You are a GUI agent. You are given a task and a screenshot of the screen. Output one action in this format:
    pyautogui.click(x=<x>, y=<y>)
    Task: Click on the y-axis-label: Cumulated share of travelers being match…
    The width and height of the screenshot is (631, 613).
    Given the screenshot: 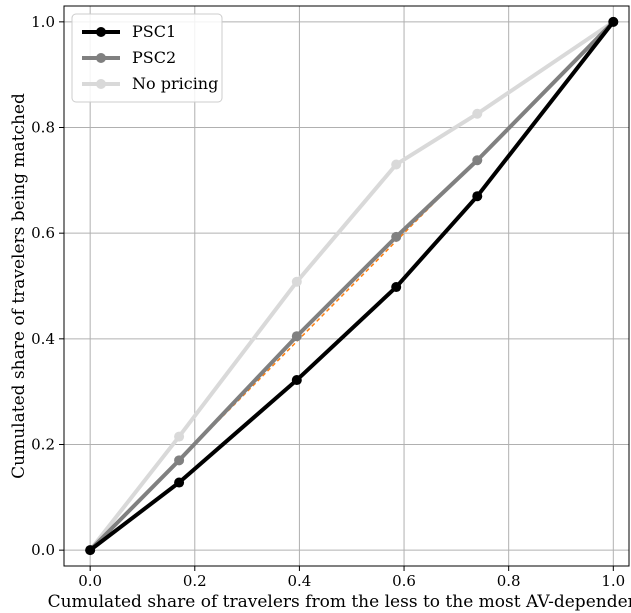 What is the action you would take?
    pyautogui.click(x=19, y=286)
    